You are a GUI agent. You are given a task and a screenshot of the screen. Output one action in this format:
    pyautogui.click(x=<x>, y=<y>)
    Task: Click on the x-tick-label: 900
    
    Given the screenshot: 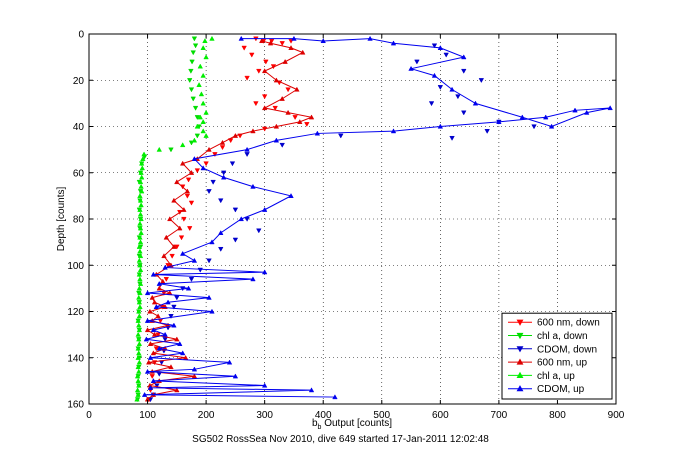 What is the action you would take?
    pyautogui.click(x=616, y=415)
    